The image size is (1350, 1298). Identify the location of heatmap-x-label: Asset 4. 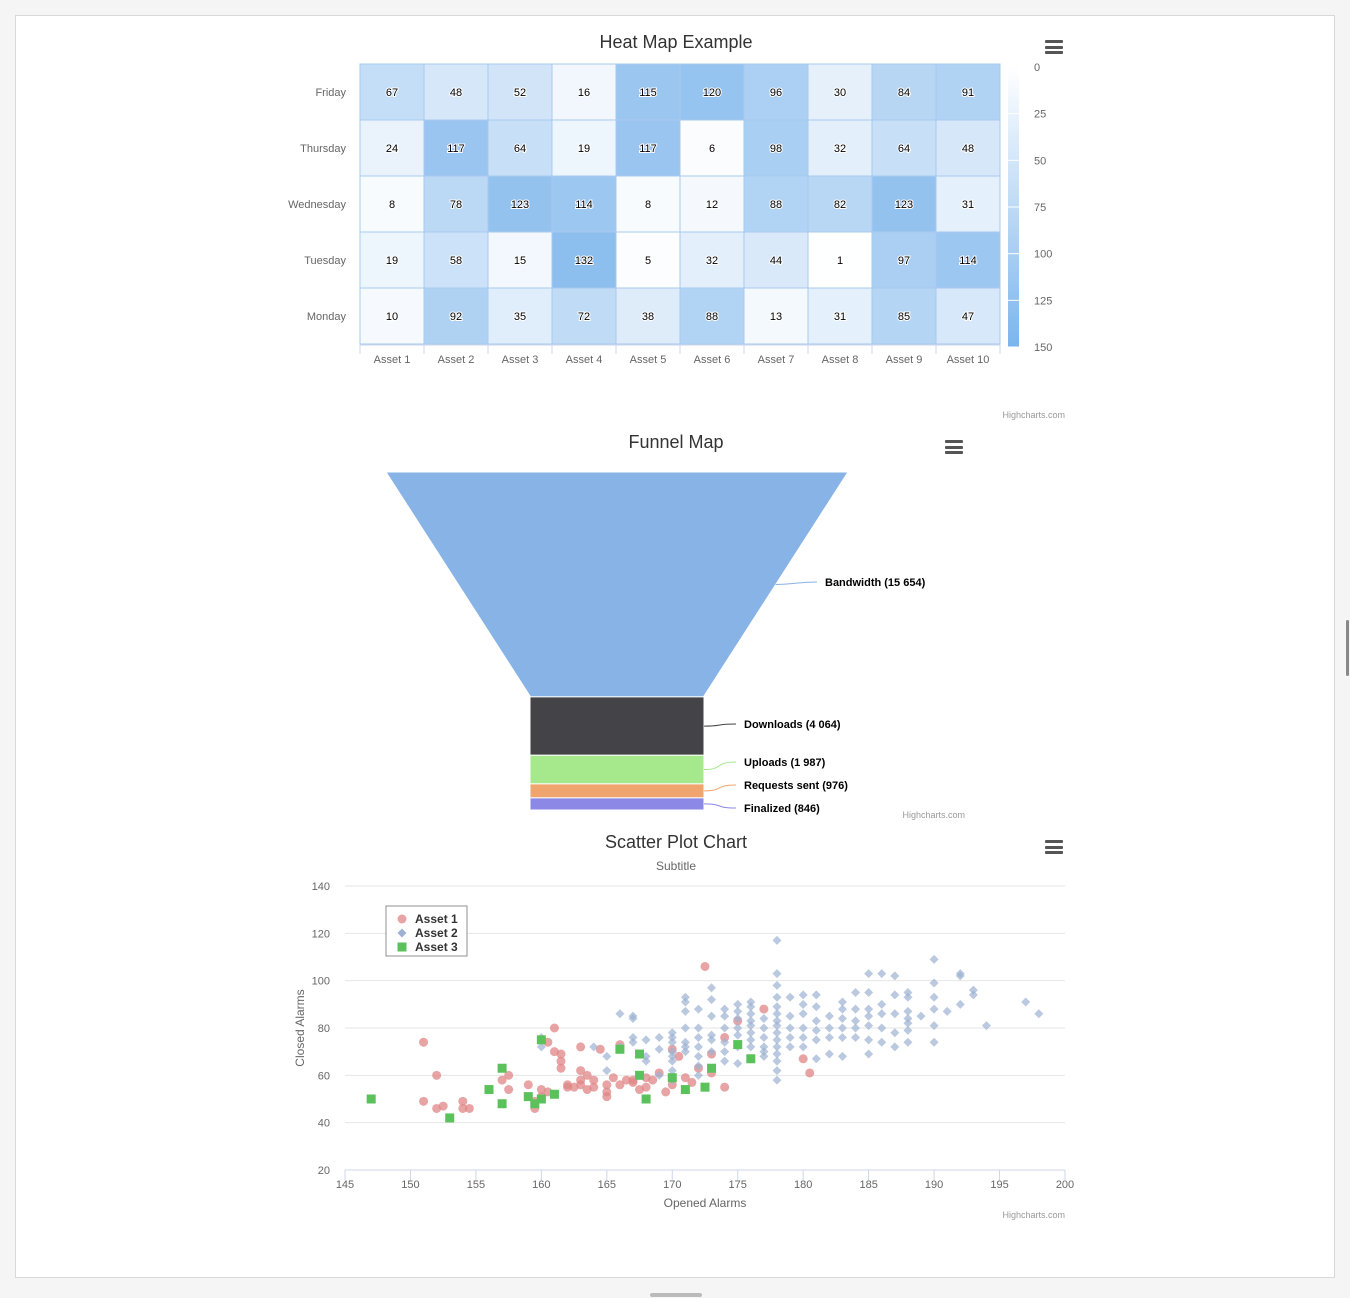
(584, 360).